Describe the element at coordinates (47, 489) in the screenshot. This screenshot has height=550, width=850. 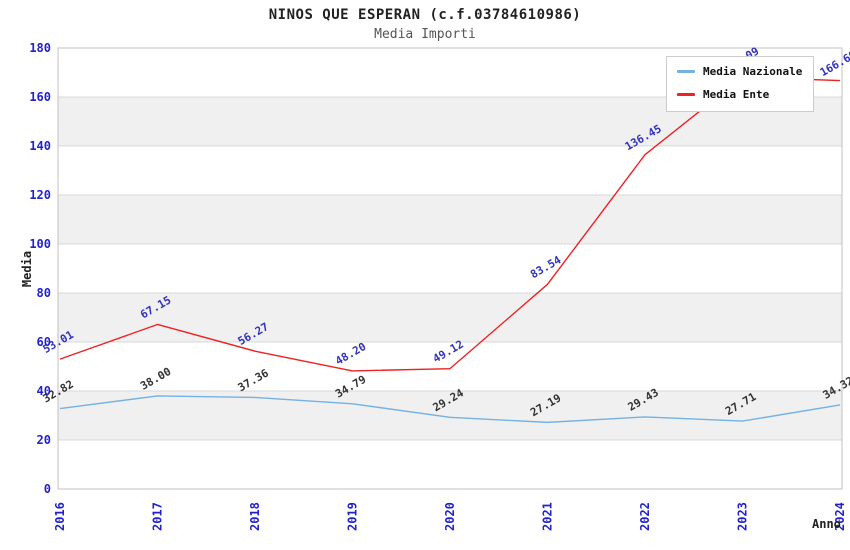
I see `y-tick-label: 0` at that location.